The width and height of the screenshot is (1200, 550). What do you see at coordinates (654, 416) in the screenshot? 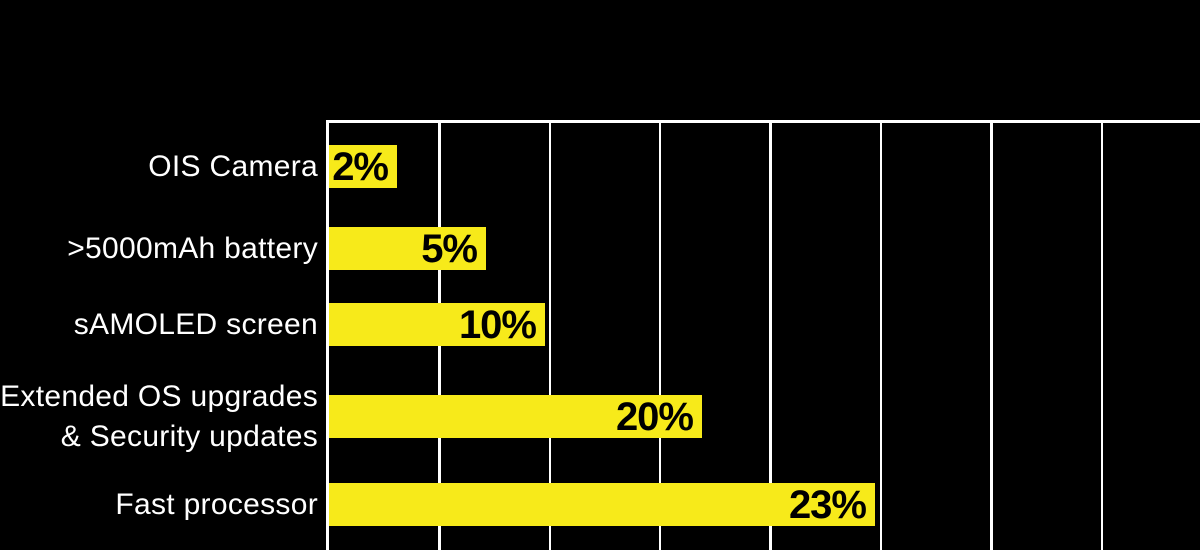
I see `bar-value-label: 20%` at bounding box center [654, 416].